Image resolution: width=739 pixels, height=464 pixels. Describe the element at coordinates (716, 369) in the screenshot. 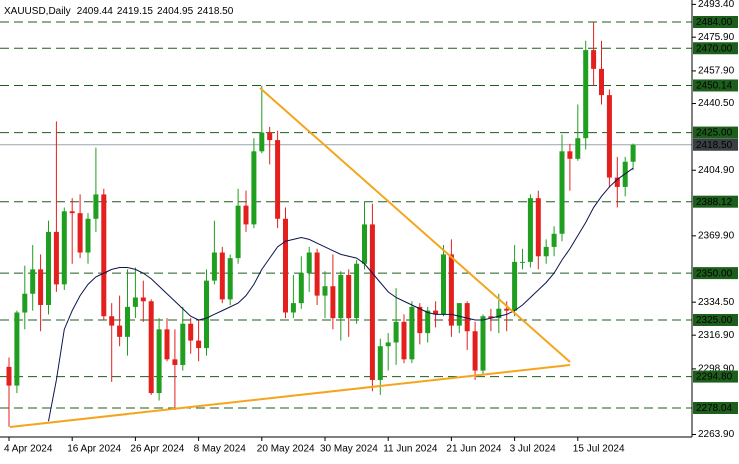

I see `y-tick-label: 2298.90` at that location.